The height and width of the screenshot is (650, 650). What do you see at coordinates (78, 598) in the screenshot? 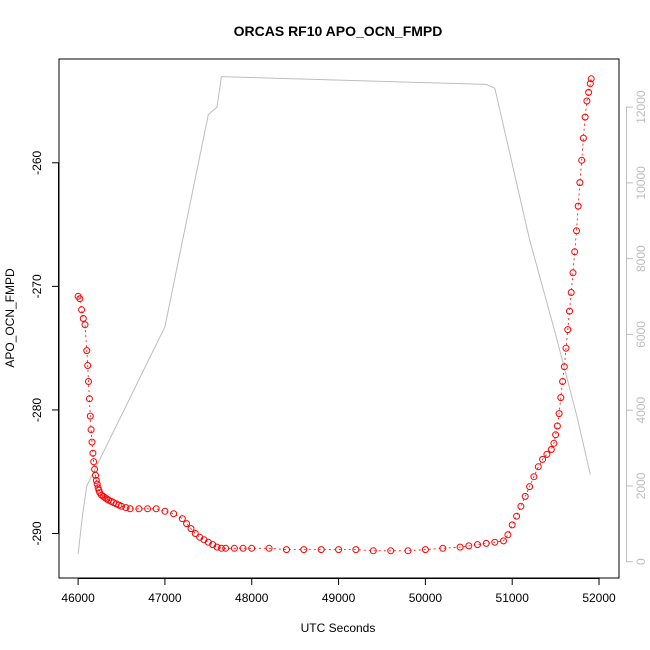
I see `x-tick-label: 46000` at bounding box center [78, 598].